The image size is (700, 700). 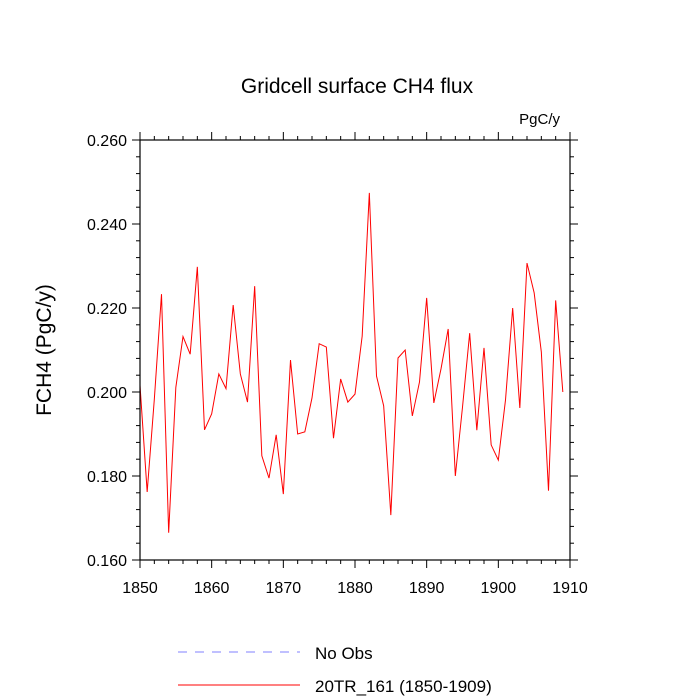 I want to click on x-tick-label: 1860, so click(x=212, y=588).